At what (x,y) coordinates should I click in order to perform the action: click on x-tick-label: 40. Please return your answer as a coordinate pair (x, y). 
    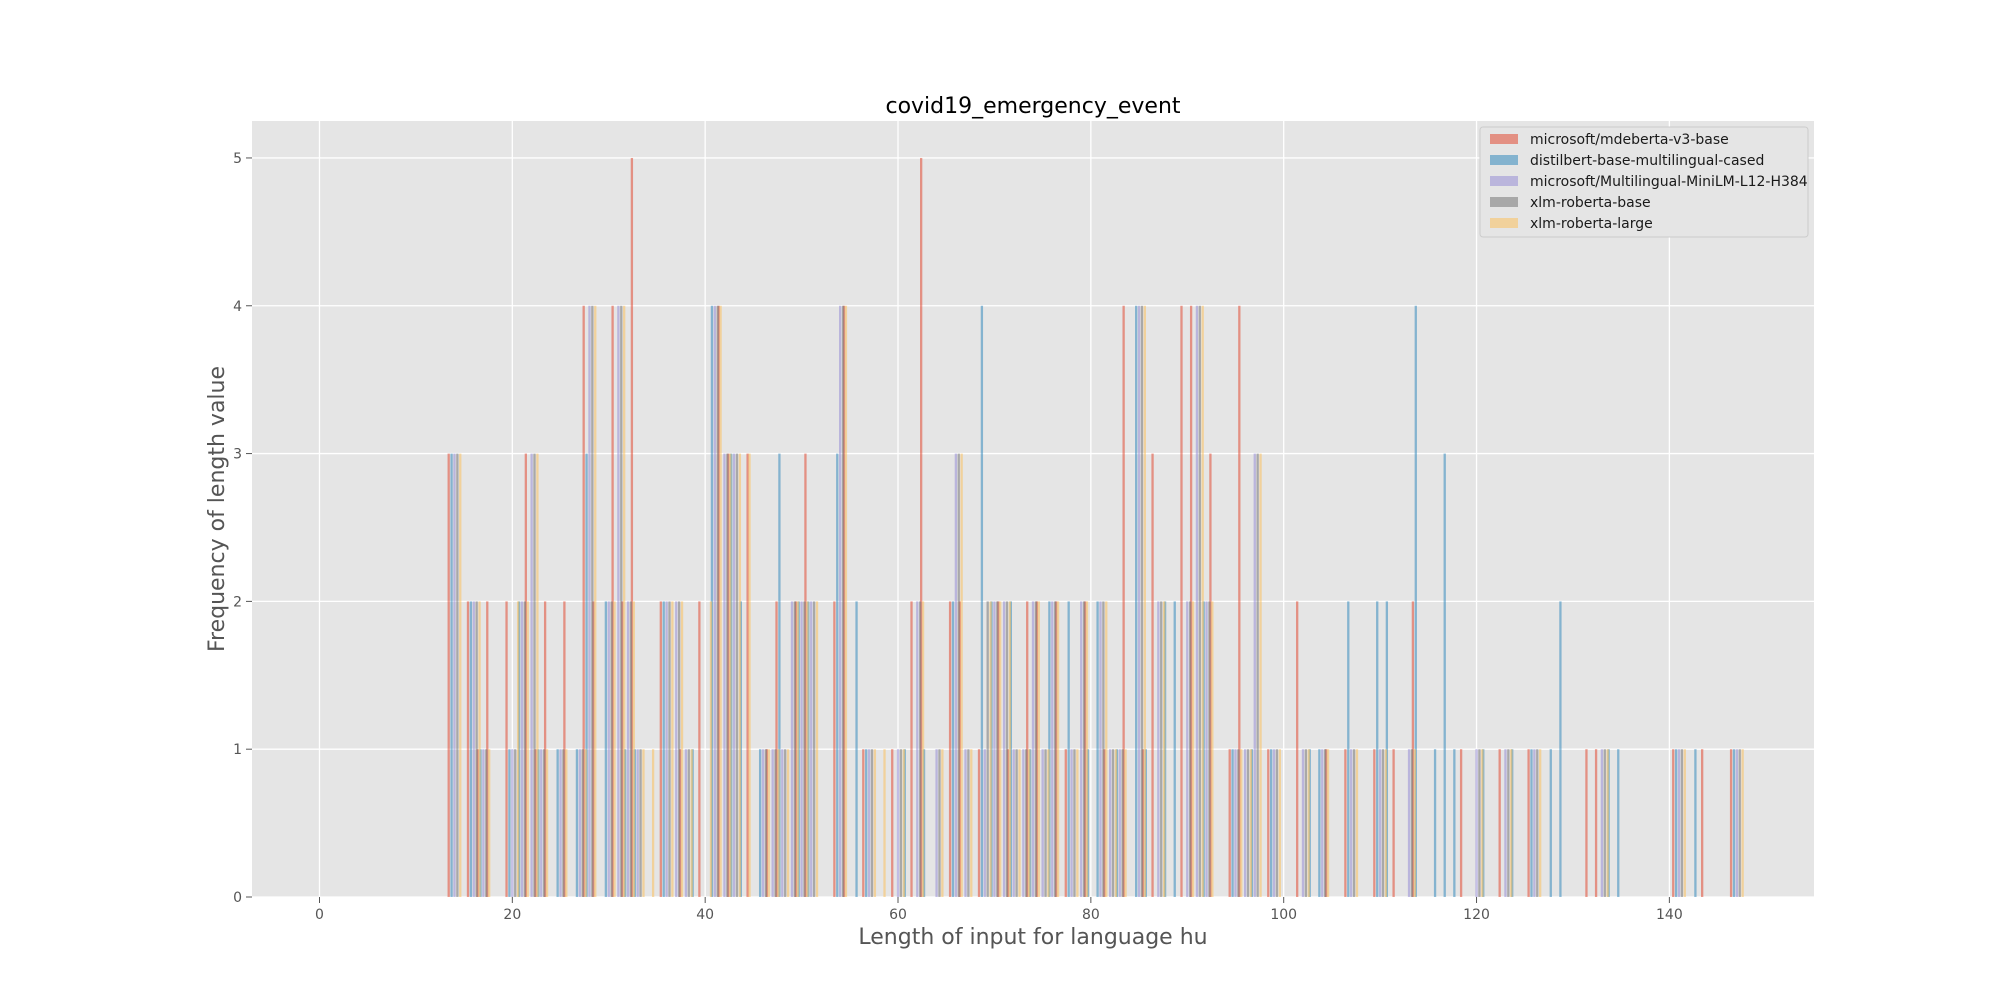
    Looking at the image, I should click on (705, 915).